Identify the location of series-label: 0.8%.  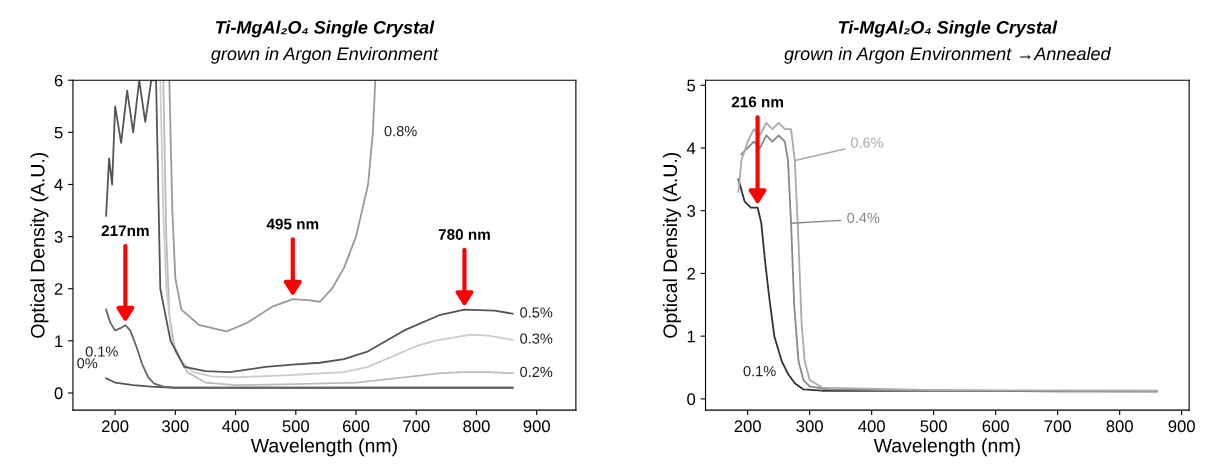
(400, 131).